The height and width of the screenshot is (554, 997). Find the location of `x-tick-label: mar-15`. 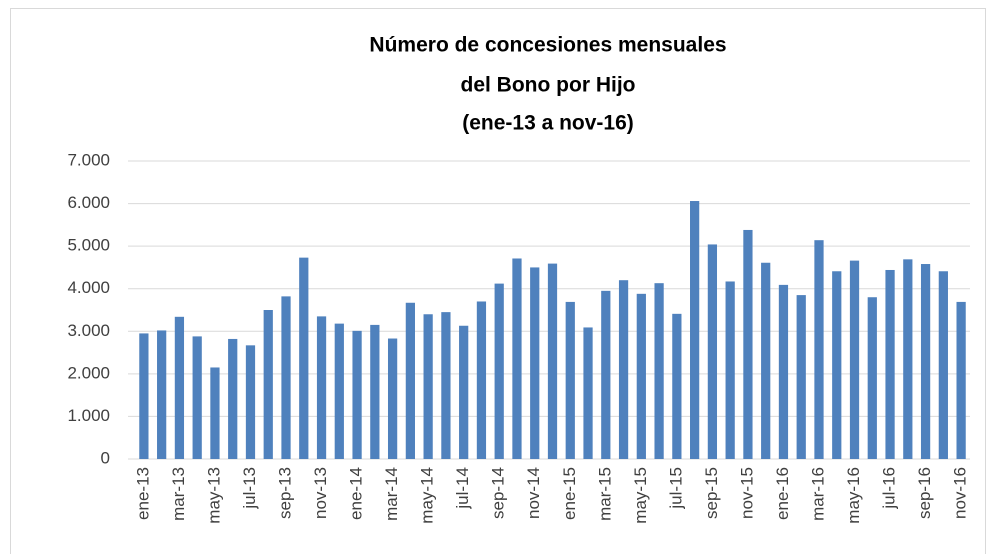

x-tick-label: mar-15 is located at coordinates (604, 494).